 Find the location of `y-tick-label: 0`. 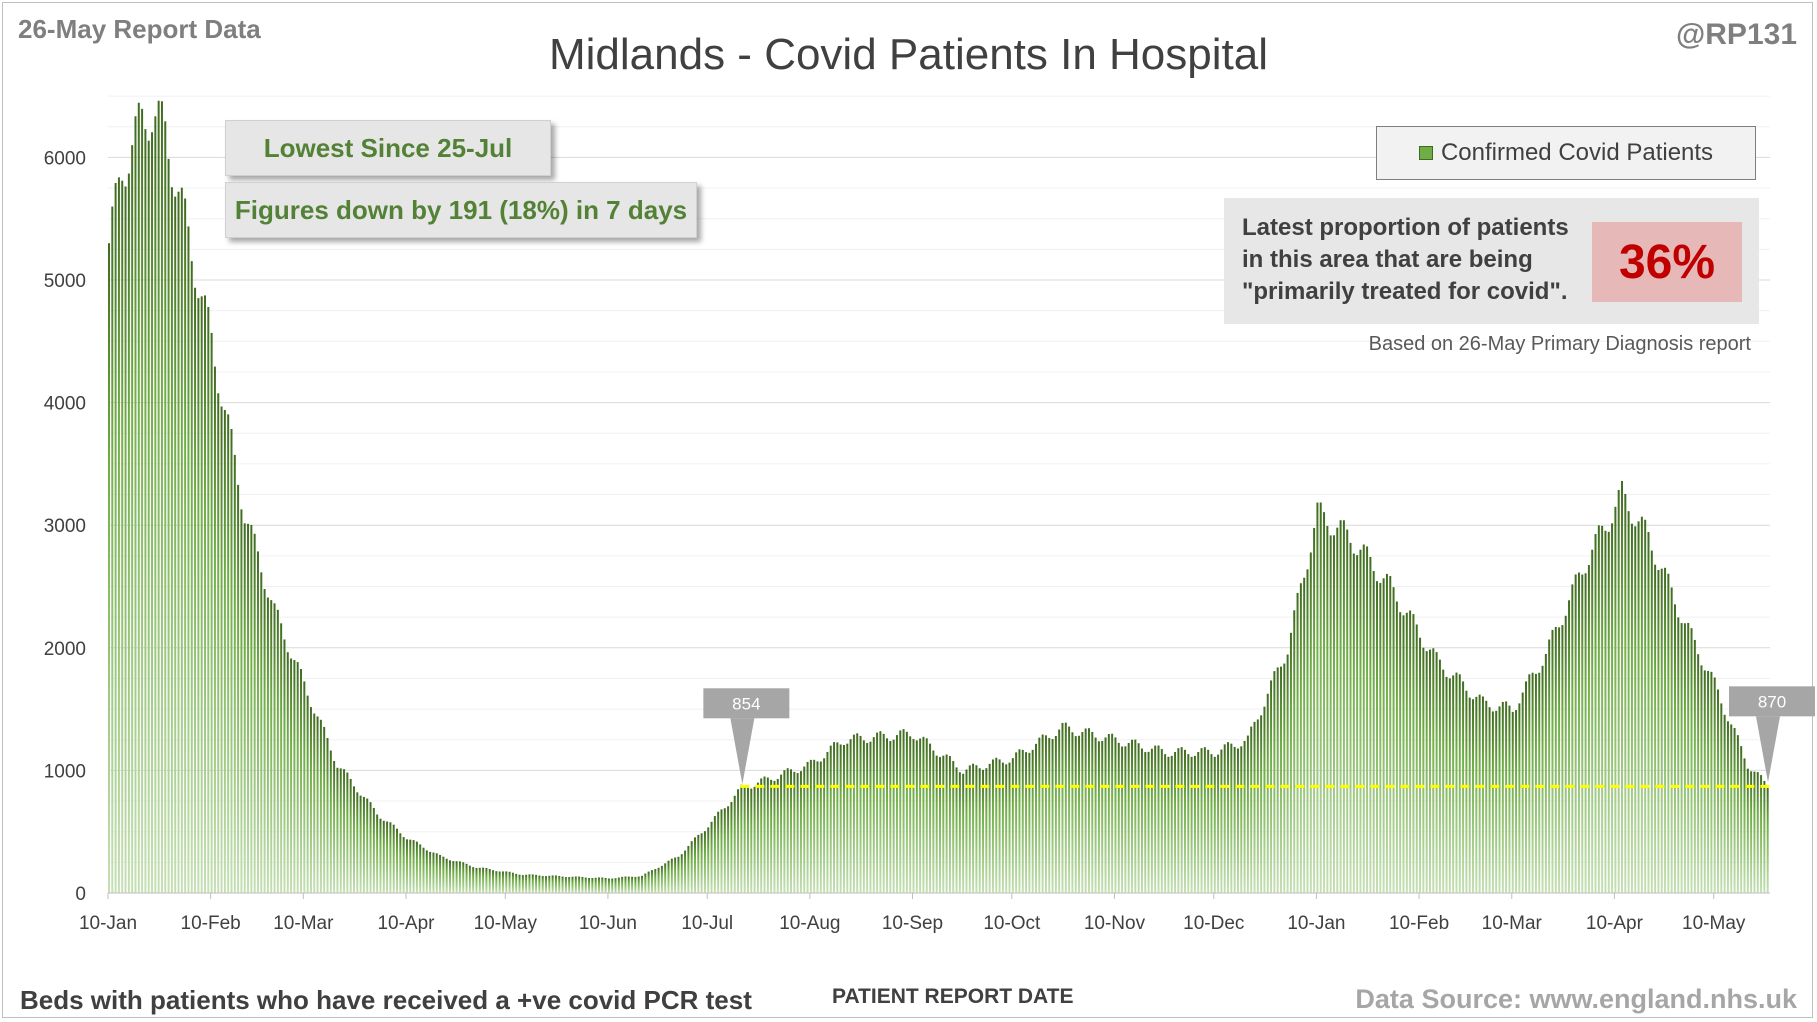

y-tick-label: 0 is located at coordinates (80, 894).